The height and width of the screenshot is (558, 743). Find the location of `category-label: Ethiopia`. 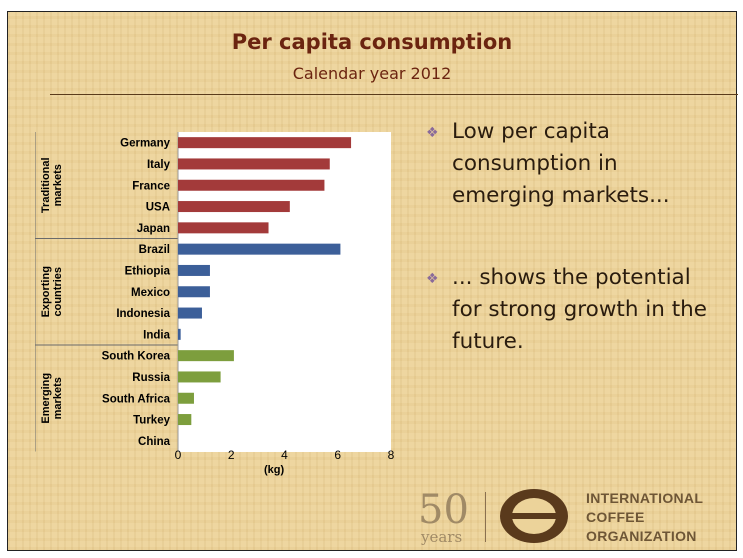

category-label: Ethiopia is located at coordinates (148, 271).